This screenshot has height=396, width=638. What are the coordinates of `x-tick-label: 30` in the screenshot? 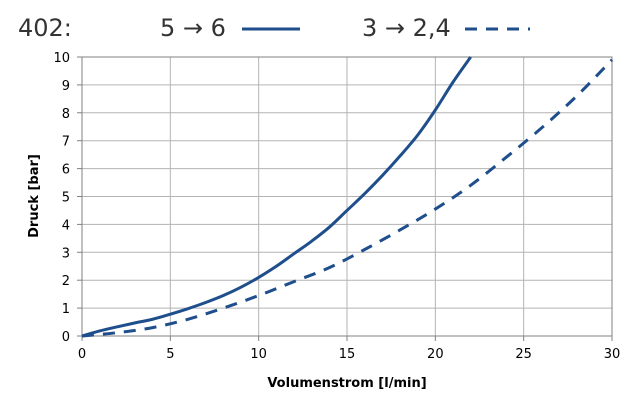 It's located at (612, 354).